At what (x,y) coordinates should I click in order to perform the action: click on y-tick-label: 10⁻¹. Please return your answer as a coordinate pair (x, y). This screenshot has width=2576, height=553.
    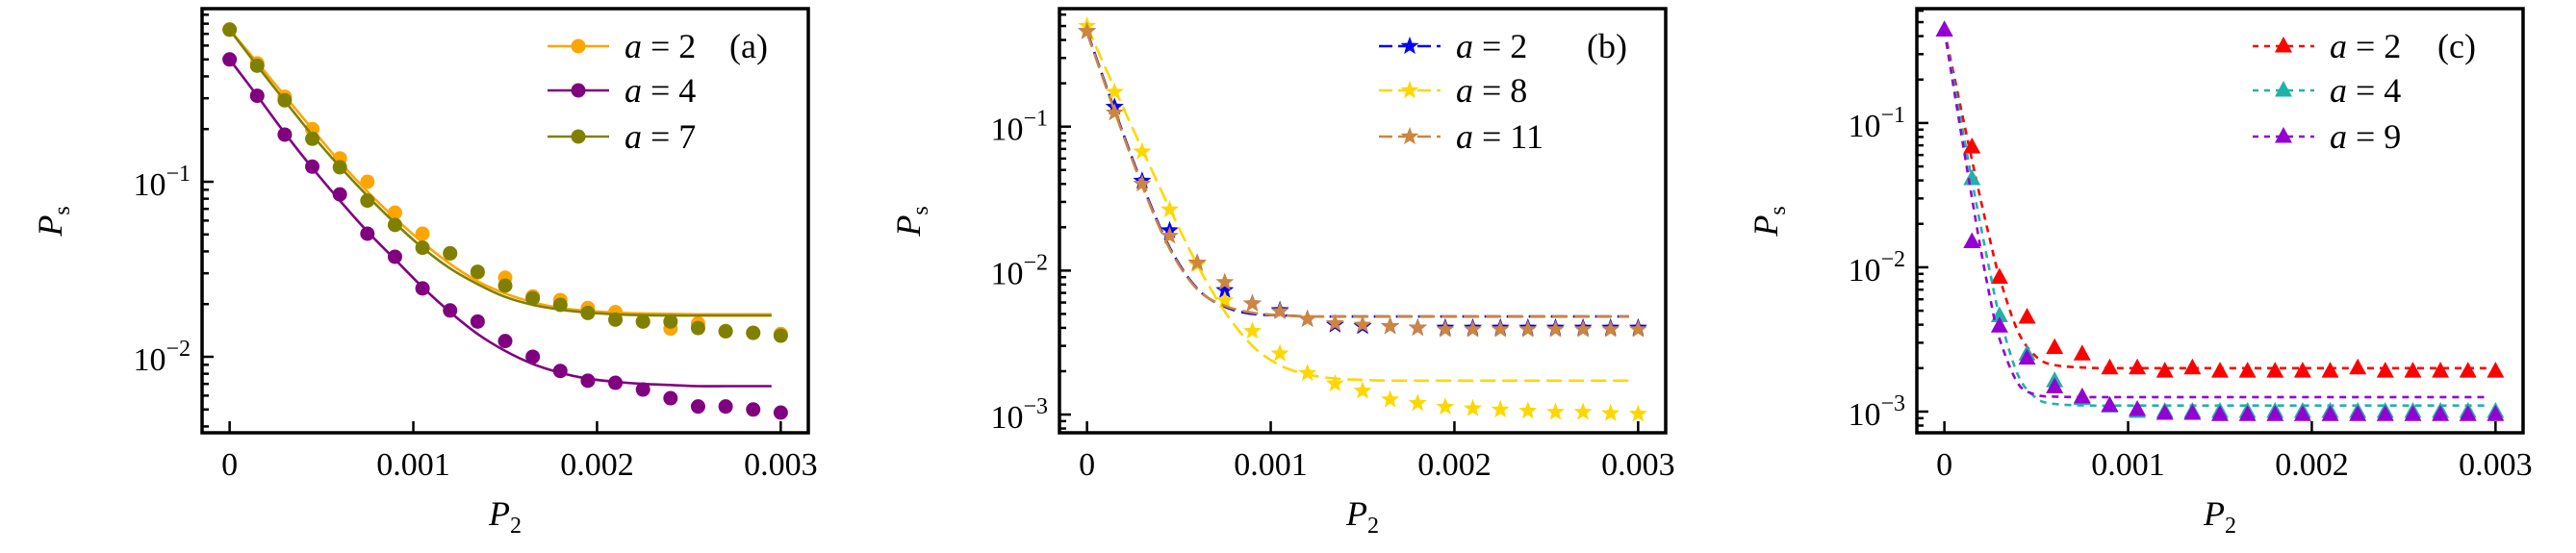
    Looking at the image, I should click on (1019, 128).